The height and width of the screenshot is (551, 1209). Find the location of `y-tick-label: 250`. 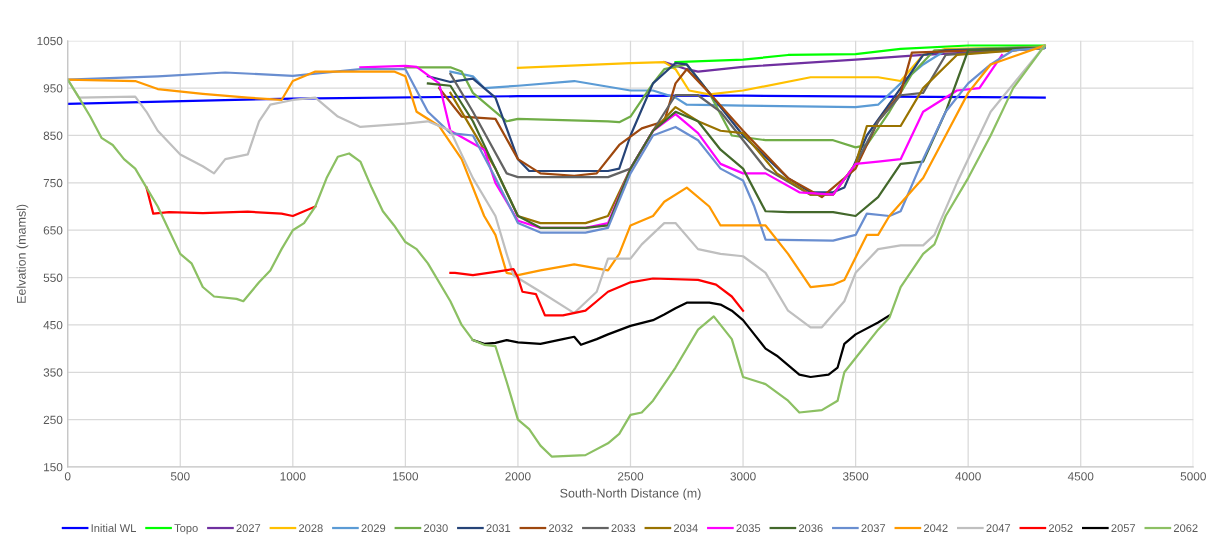

y-tick-label: 250 is located at coordinates (53, 420).